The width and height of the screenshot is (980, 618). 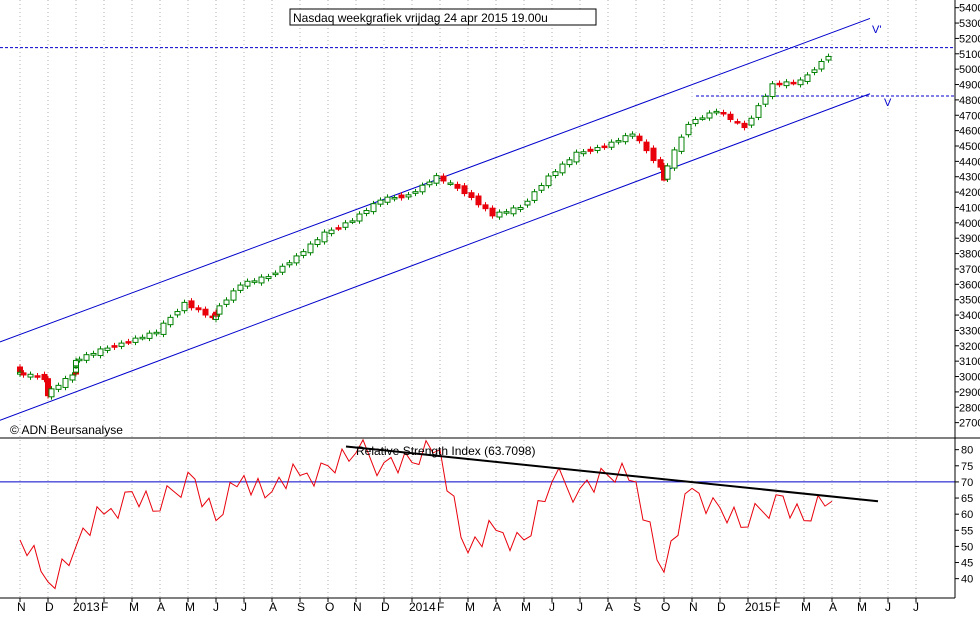 I want to click on rsi-y-tick-label: 80, so click(x=967, y=451).